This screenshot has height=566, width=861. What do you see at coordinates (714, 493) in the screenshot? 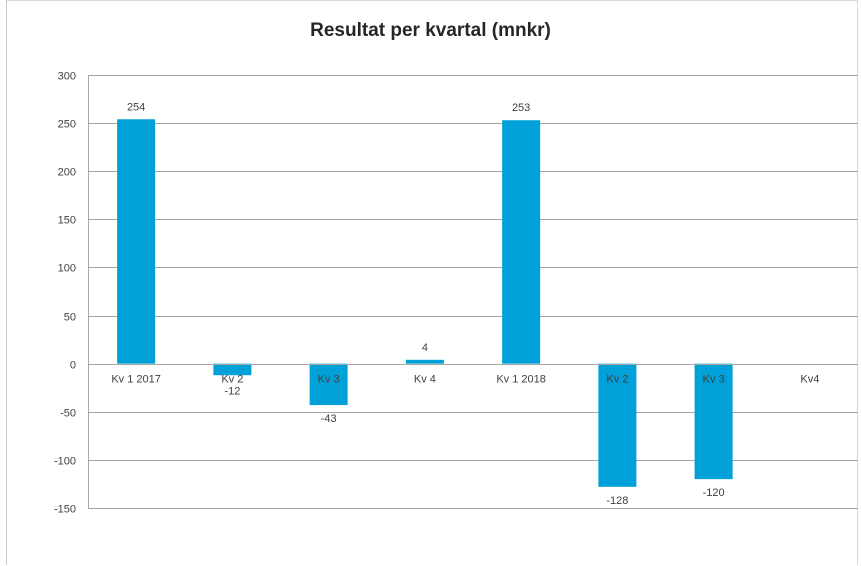
I see `data-label: -120` at bounding box center [714, 493].